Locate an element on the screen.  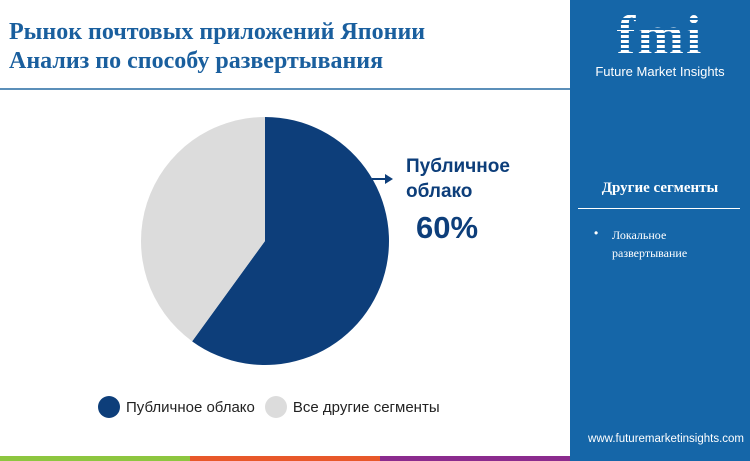
title-line-2: Анализ по способу развертывания is located at coordinates (196, 61).